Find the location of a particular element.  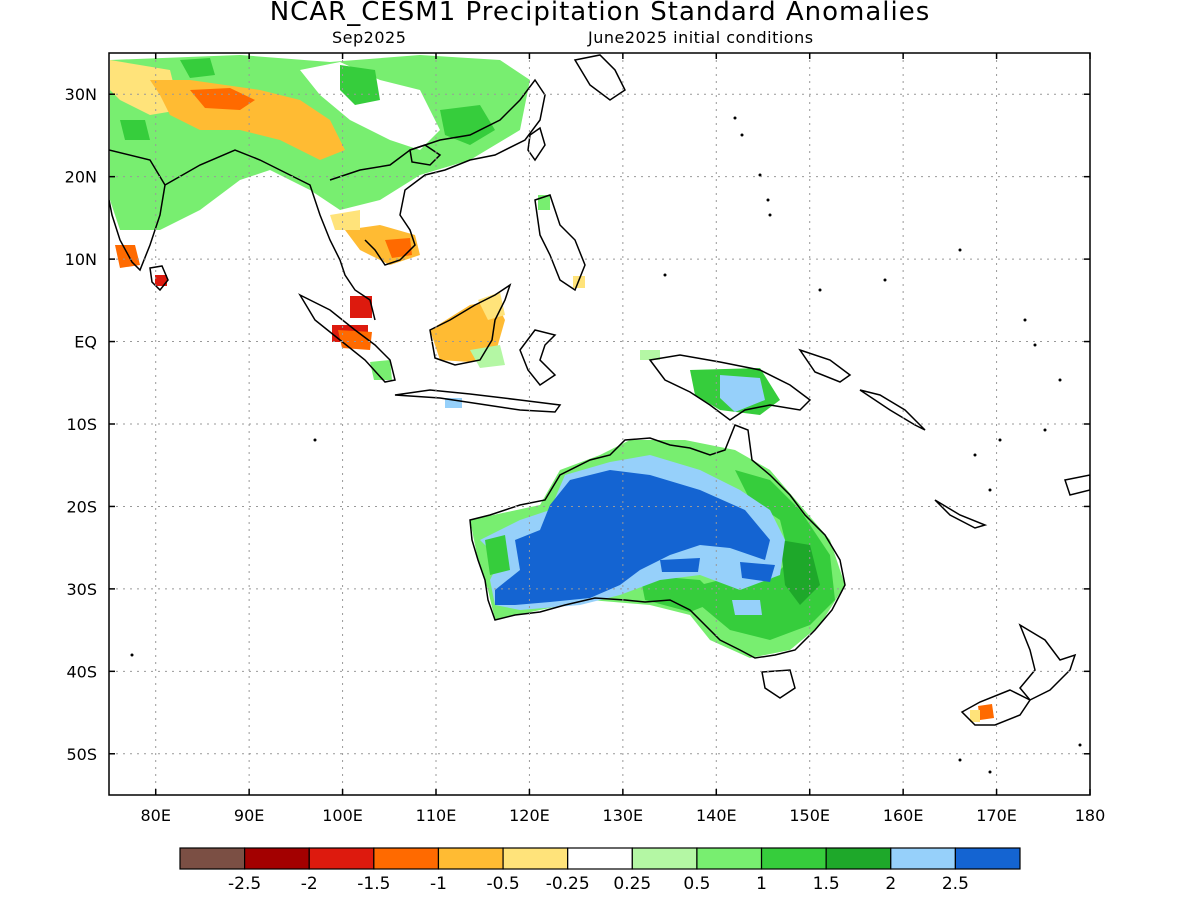

lat-tick-label: 30N is located at coordinates (81, 94).